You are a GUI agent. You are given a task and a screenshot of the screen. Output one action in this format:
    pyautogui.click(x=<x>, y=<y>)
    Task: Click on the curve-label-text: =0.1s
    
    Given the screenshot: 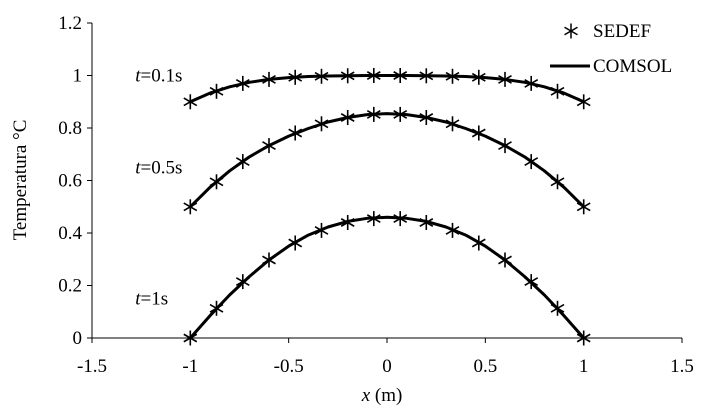 What is the action you would take?
    pyautogui.click(x=162, y=76)
    